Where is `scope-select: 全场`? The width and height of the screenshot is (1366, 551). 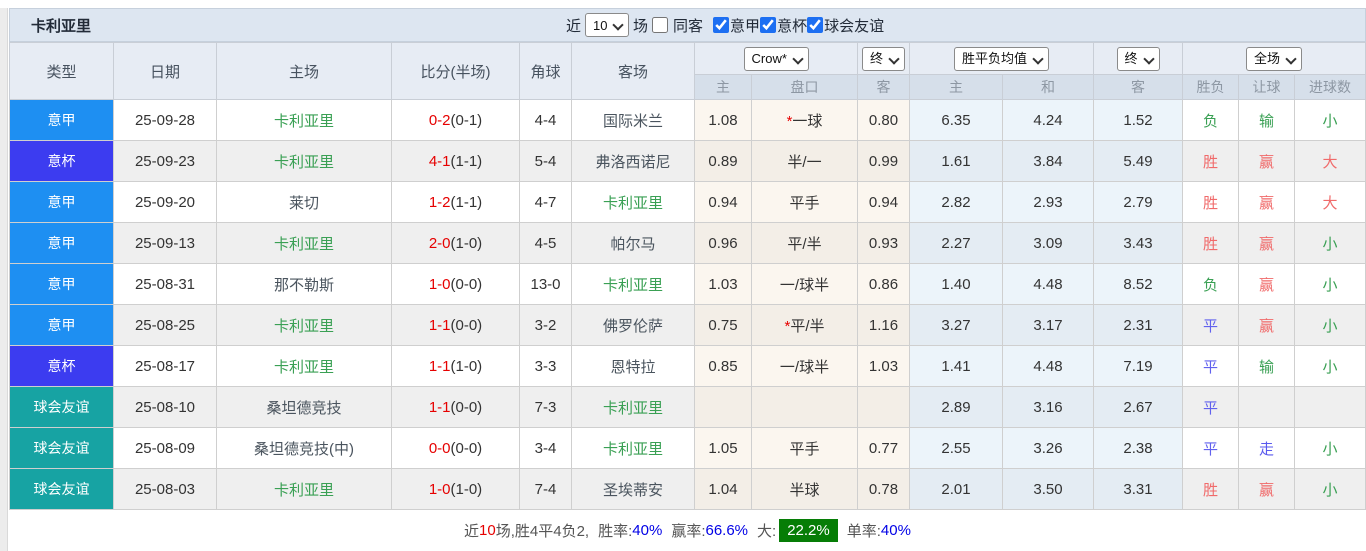 scope-select: 全场 is located at coordinates (1274, 58).